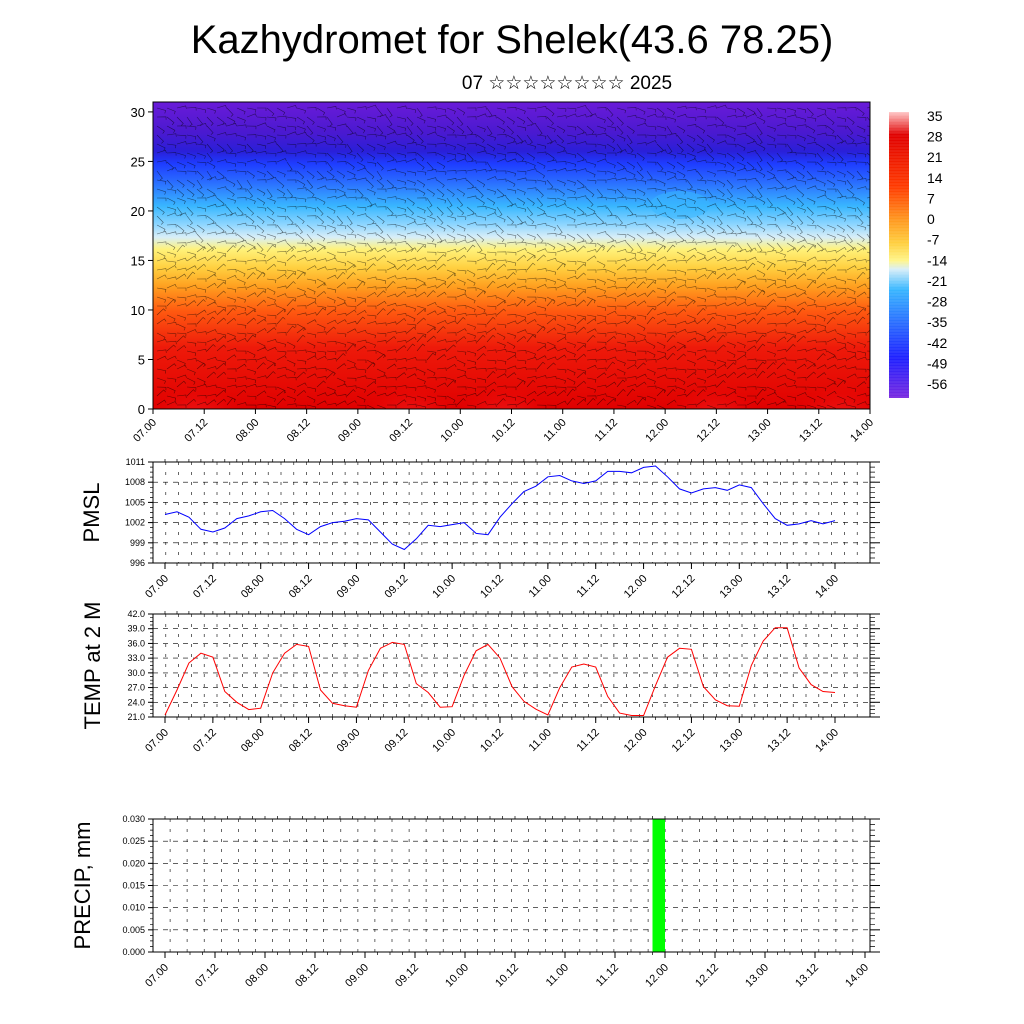  I want to click on y-tick-label: 996, so click(137, 563).